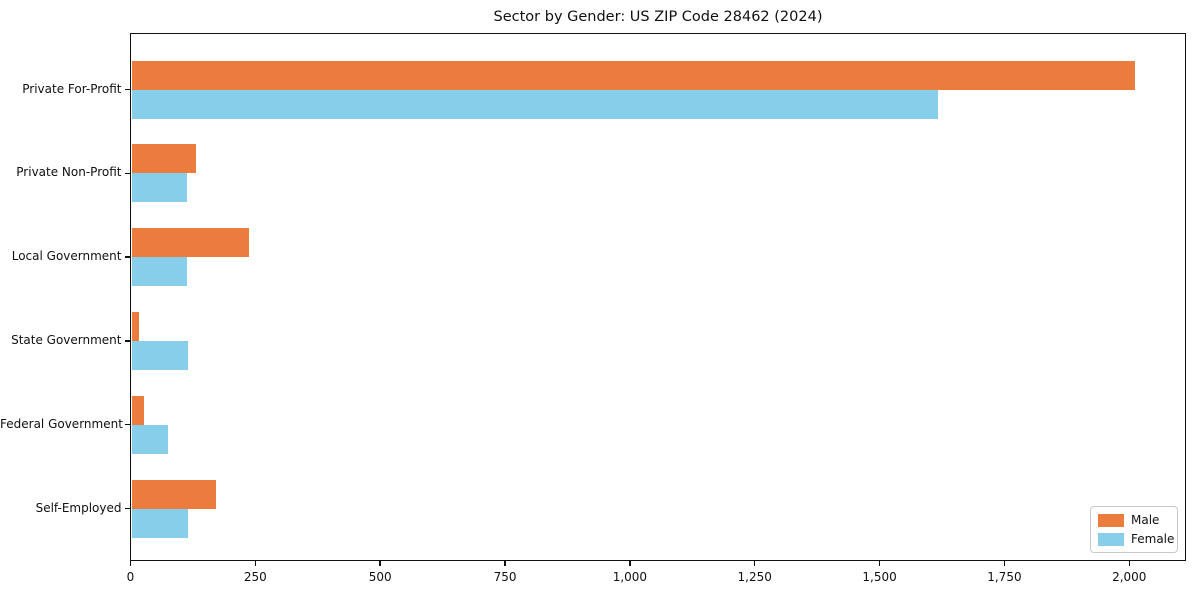  What do you see at coordinates (135, 326) in the screenshot?
I see `bar-male-state-government` at bounding box center [135, 326].